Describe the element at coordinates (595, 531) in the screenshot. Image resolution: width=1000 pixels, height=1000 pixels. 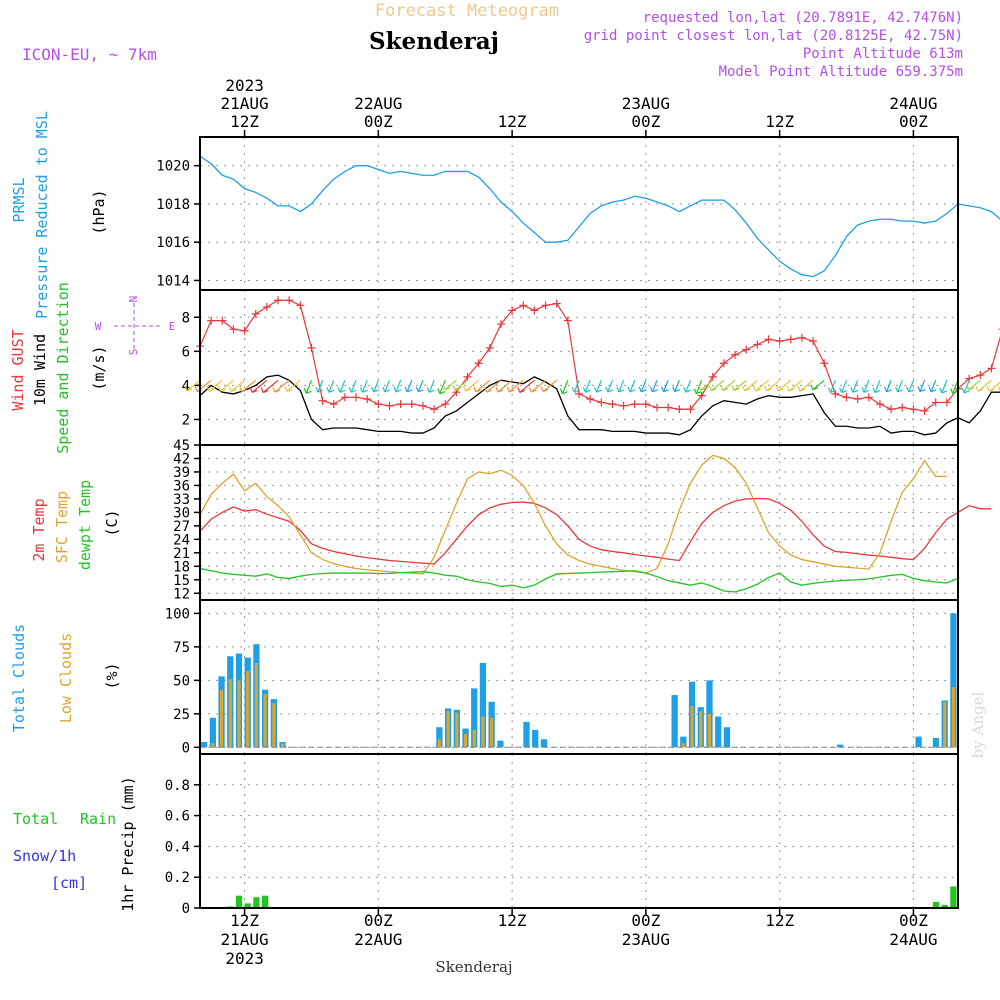
I see `t2m-line` at that location.